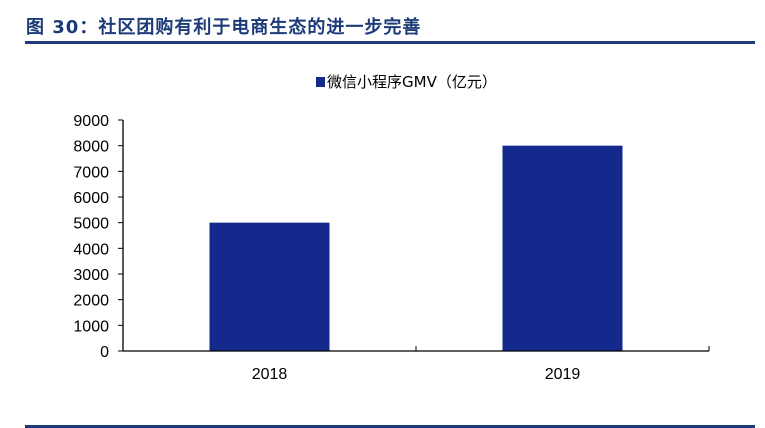 This screenshot has width=765, height=428. I want to click on legend-swatch, so click(320, 82).